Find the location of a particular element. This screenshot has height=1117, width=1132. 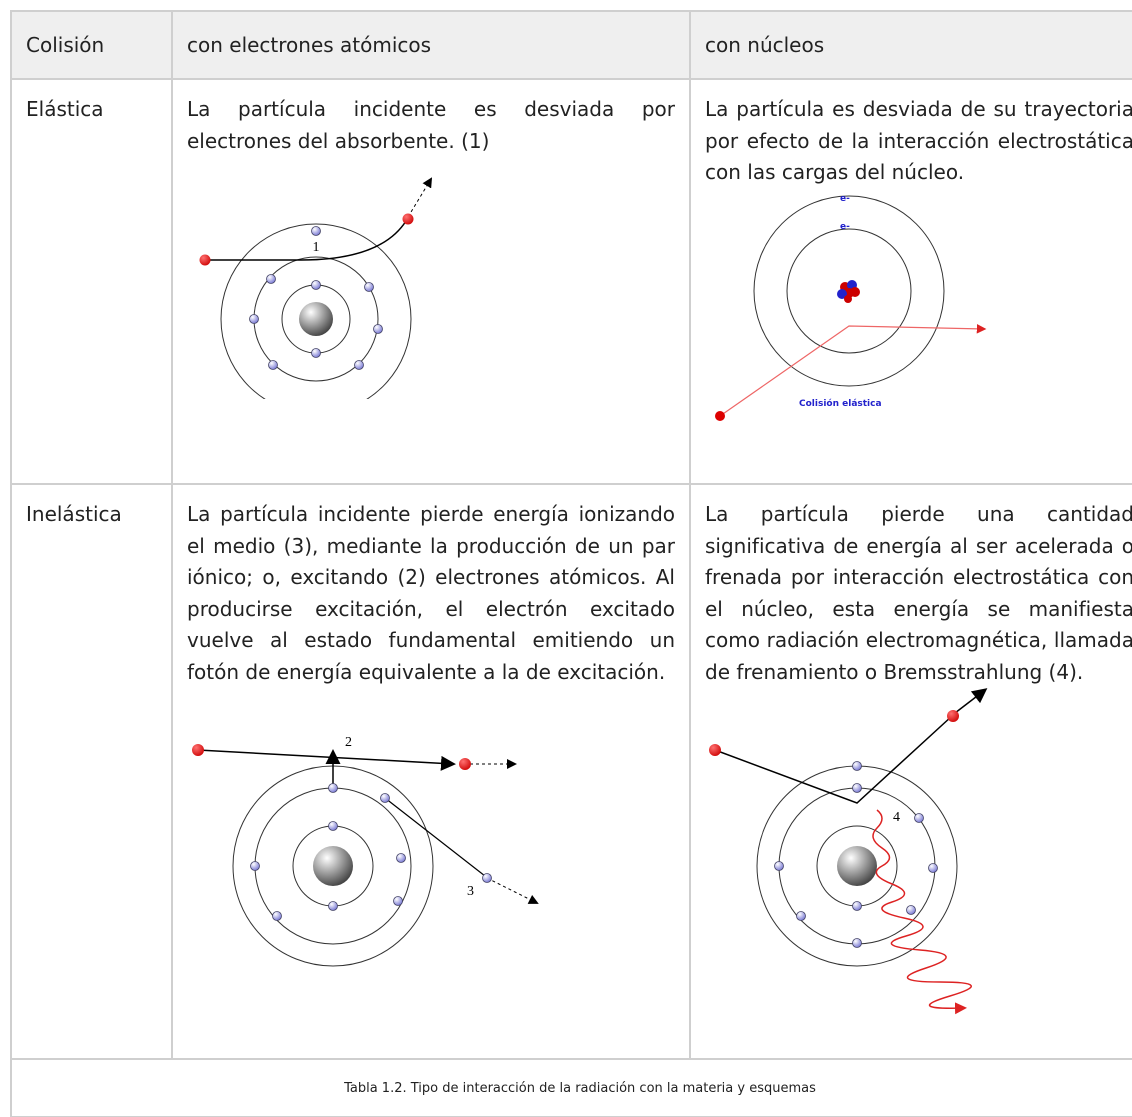

figure-label: 2 is located at coordinates (348, 742).